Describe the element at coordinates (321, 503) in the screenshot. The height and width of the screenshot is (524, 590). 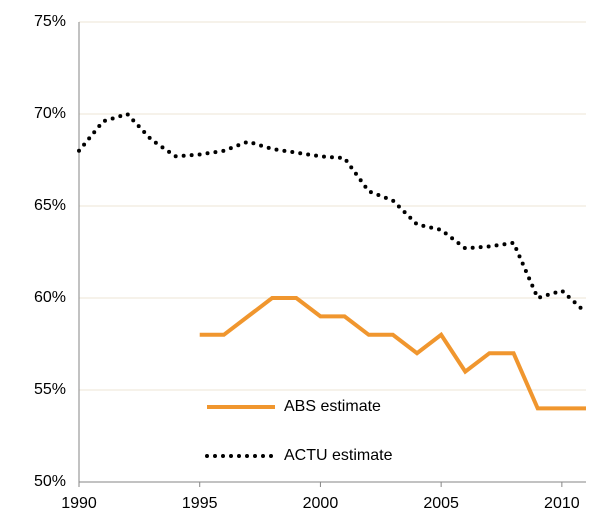
I see `x-tick-label: 2000` at that location.